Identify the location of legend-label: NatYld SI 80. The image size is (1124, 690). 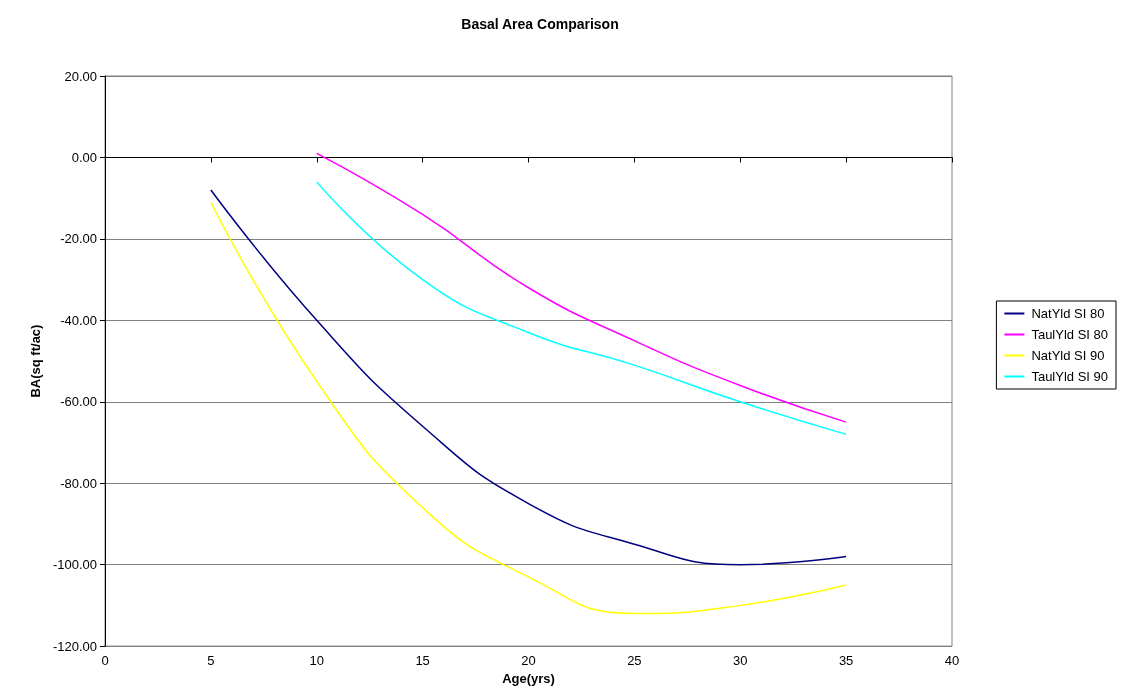
(1068, 313).